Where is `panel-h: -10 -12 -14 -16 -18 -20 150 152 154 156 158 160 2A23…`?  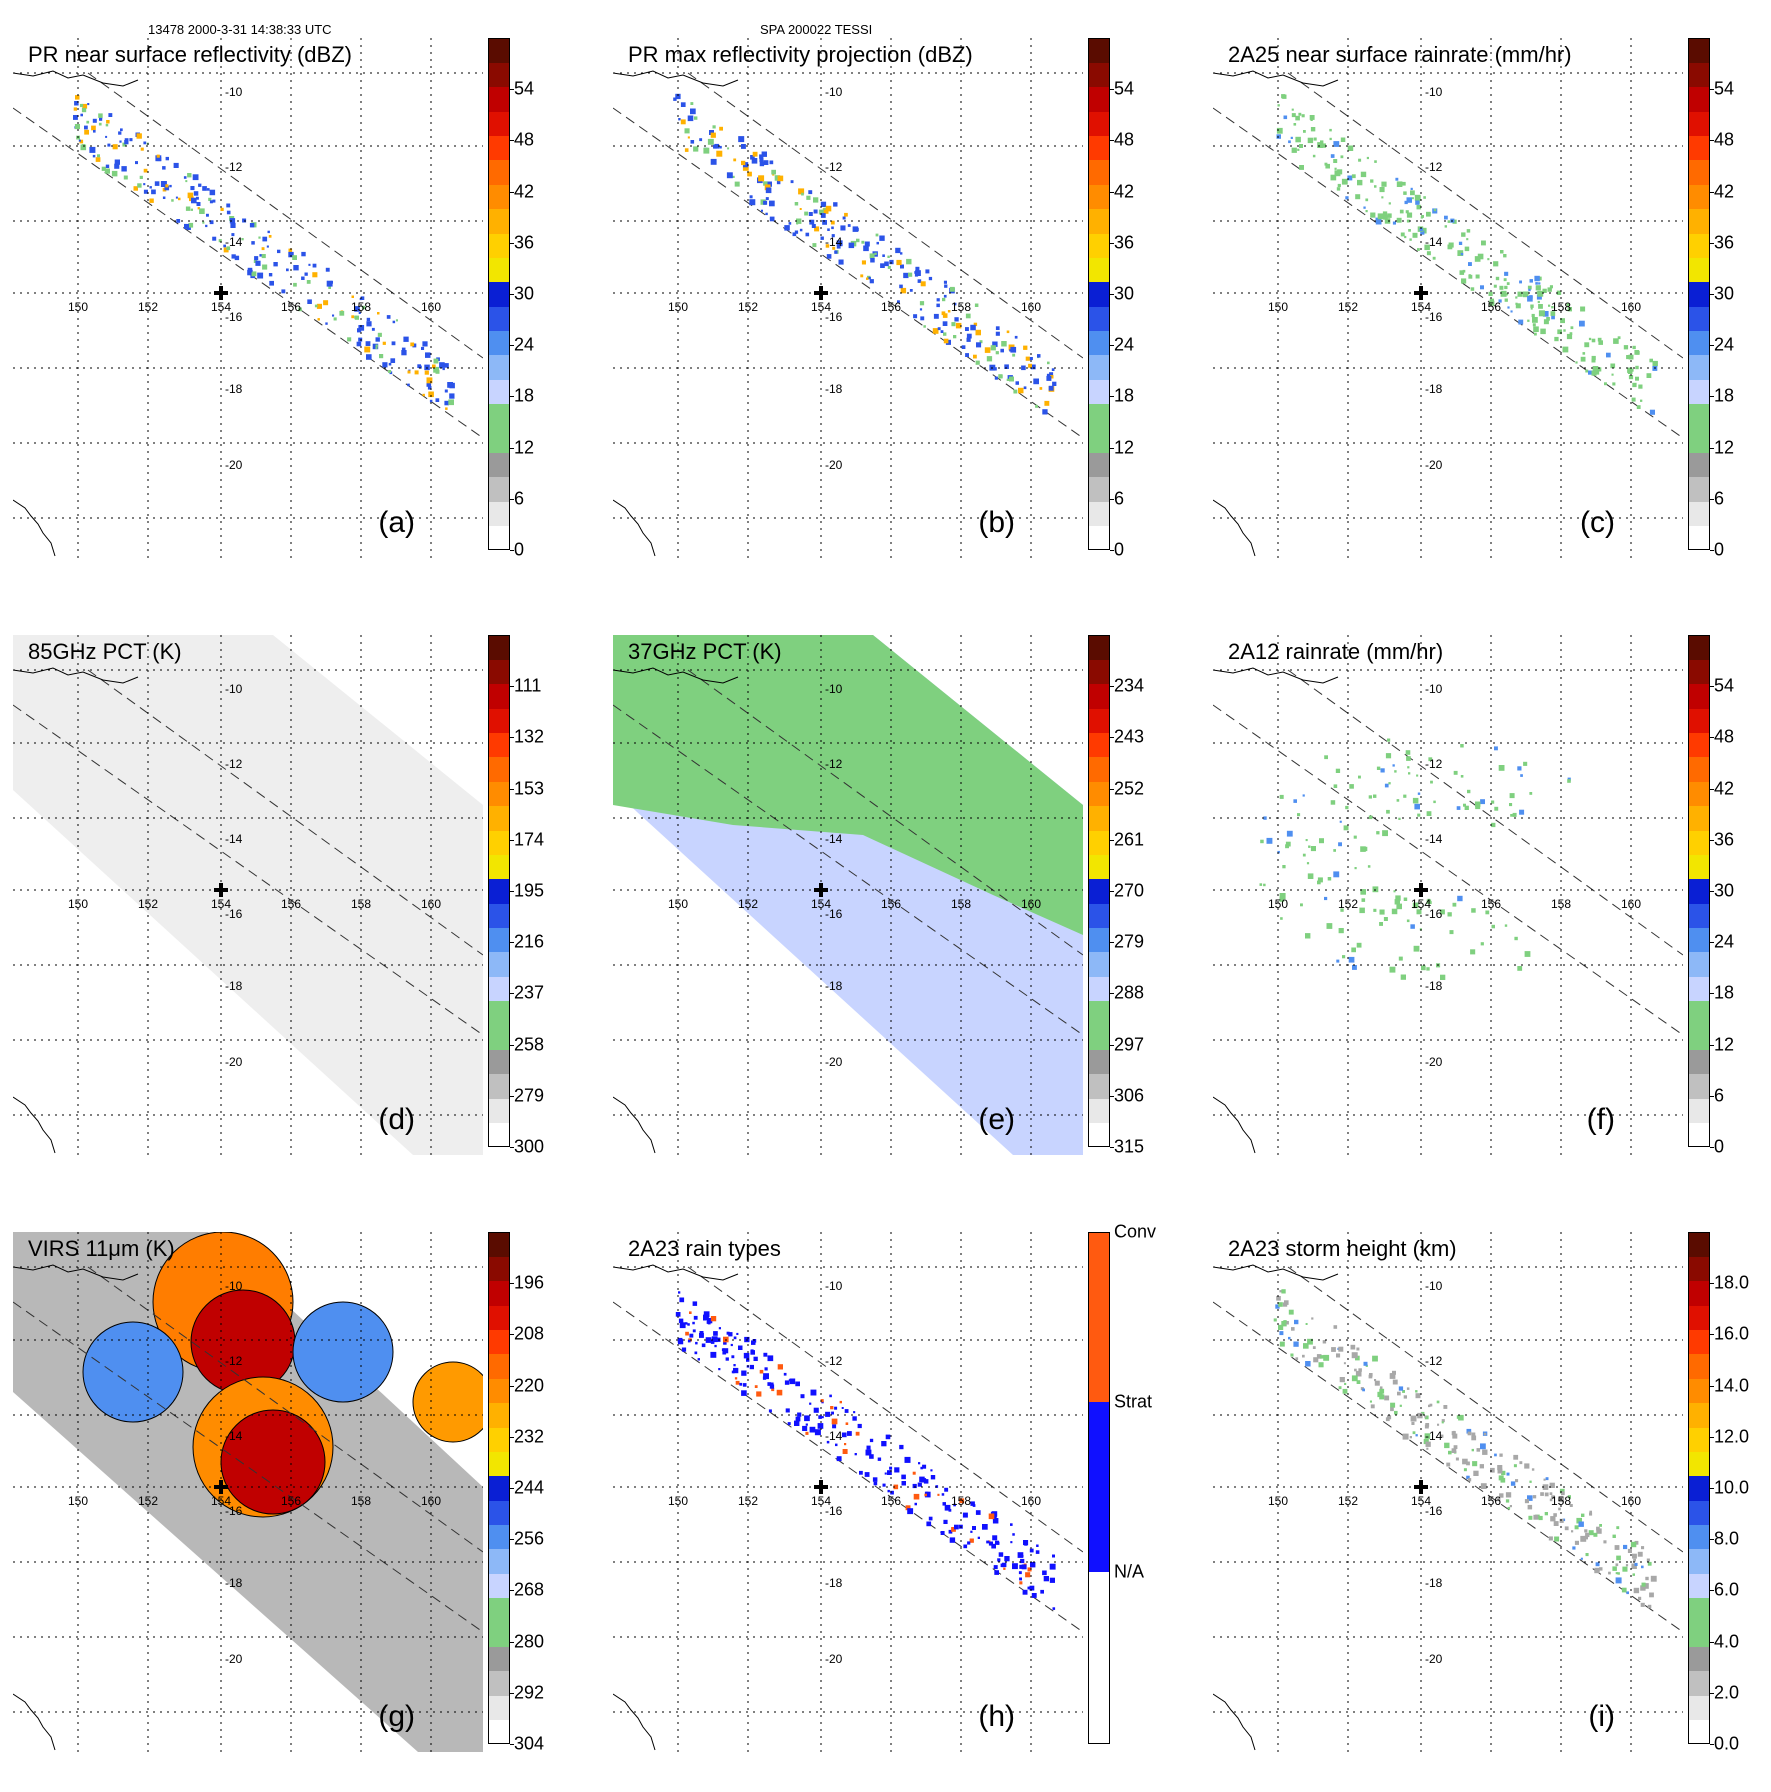 panel-h: -10 -12 -14 -16 -18 -20 150 152 154 156 158 160 2A23… is located at coordinates (878, 1507).